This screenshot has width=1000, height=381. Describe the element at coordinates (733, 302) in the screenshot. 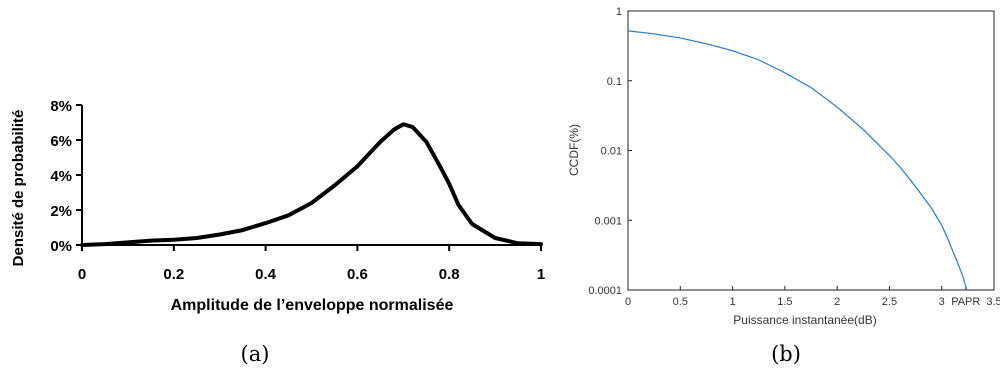

I see `chart-b-x-tick-label: 1` at that location.